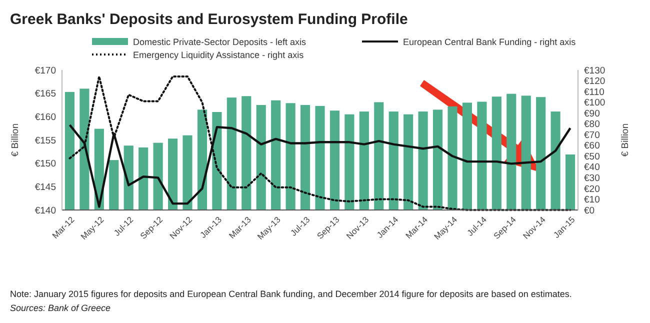 This screenshot has height=323, width=650. I want to click on y2-tick-label: €60, so click(592, 146).